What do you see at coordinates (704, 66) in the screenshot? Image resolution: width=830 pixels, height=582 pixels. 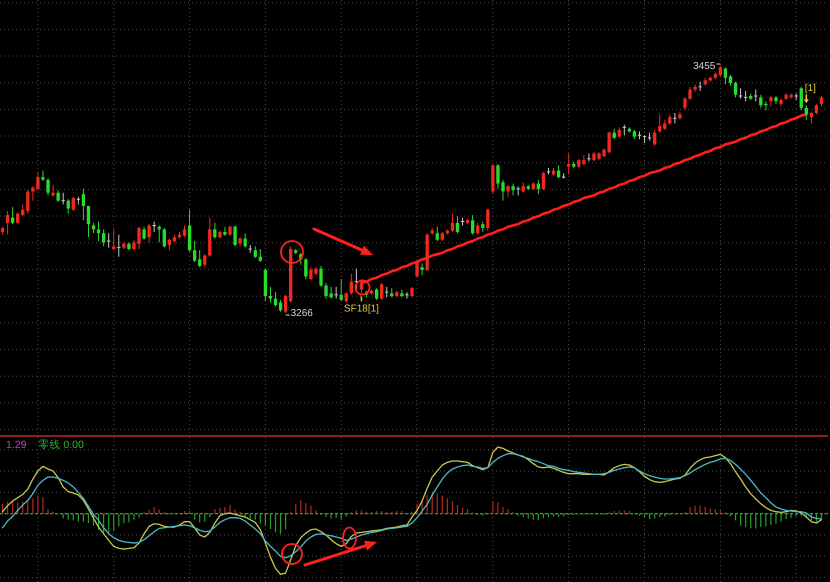 I see `annotation: 3455` at bounding box center [704, 66].